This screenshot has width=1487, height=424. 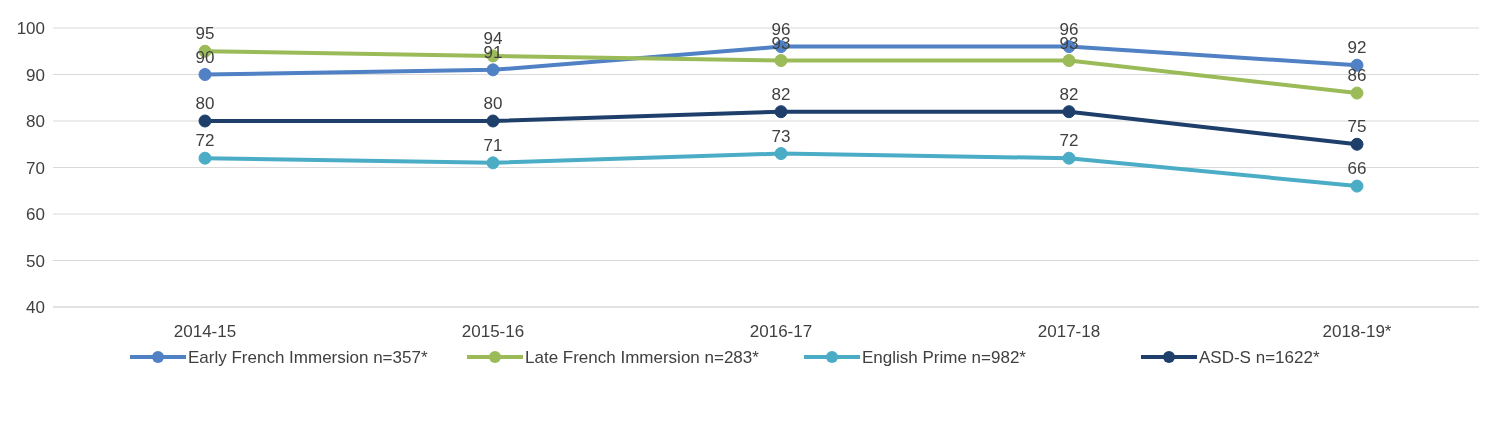 I want to click on y-tick-label: 50, so click(x=35, y=261).